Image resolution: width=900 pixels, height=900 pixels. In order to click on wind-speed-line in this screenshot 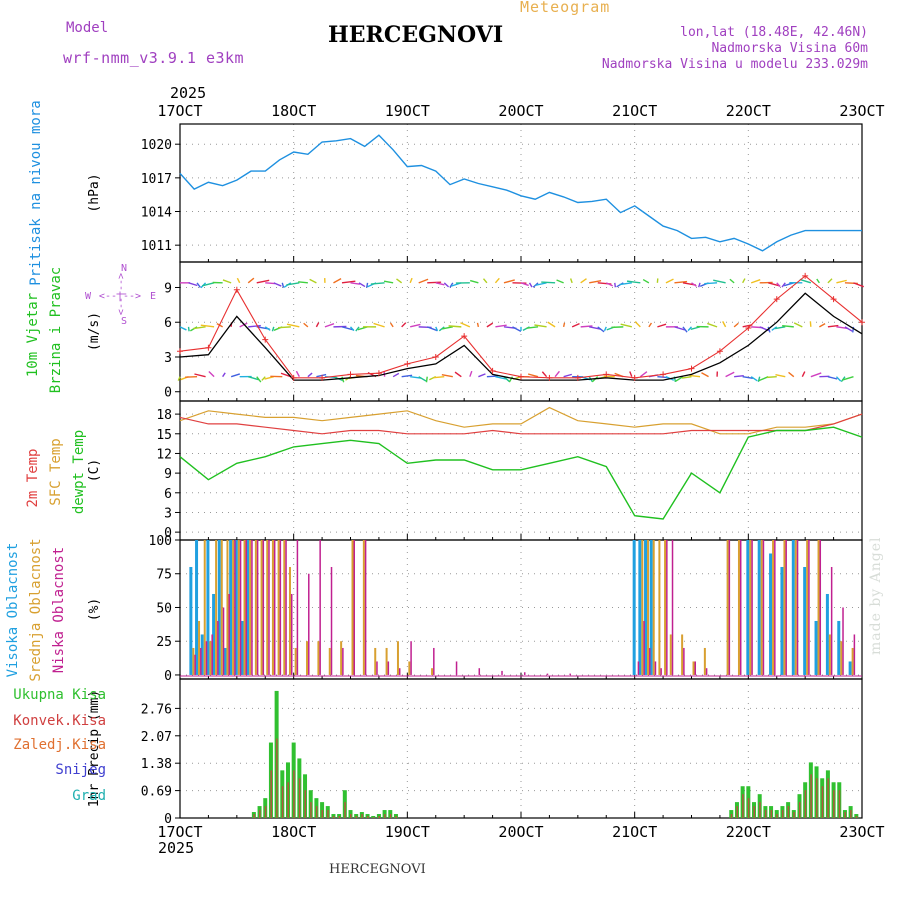, I will do `click(521, 336)`.